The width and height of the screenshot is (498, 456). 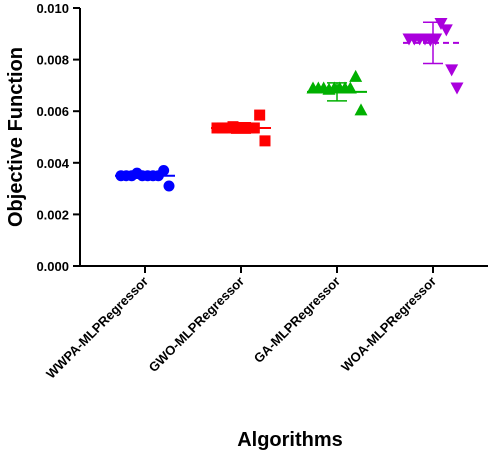 What do you see at coordinates (145, 178) in the screenshot?
I see `series-WWPA-MLPRegressor` at bounding box center [145, 178].